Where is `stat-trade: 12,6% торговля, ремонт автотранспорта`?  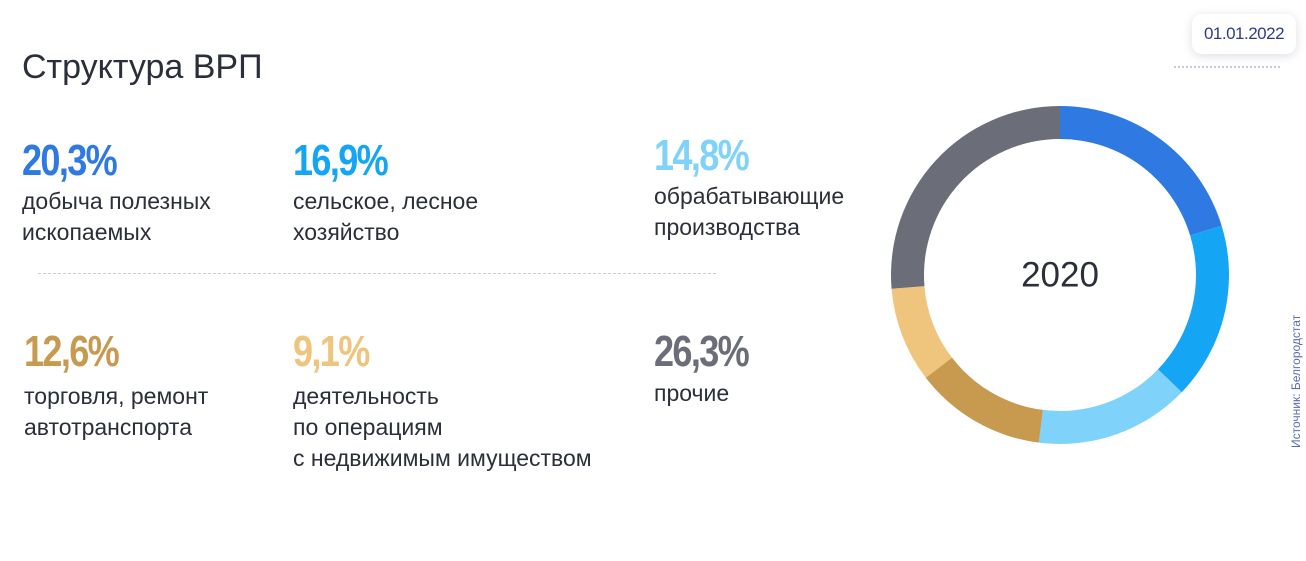 stat-trade: 12,6% торговля, ремонт автотранспорта is located at coordinates (116, 385).